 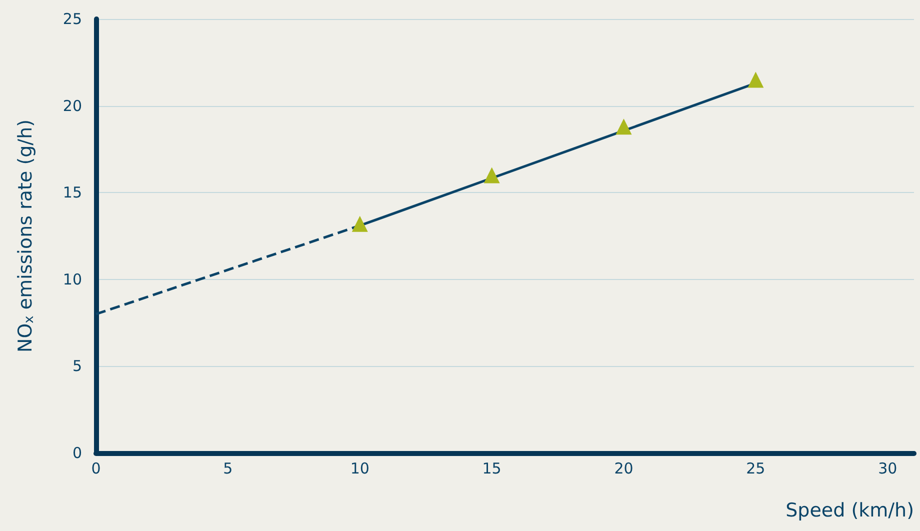 I want to click on x-tick-label: 25, so click(x=756, y=469).